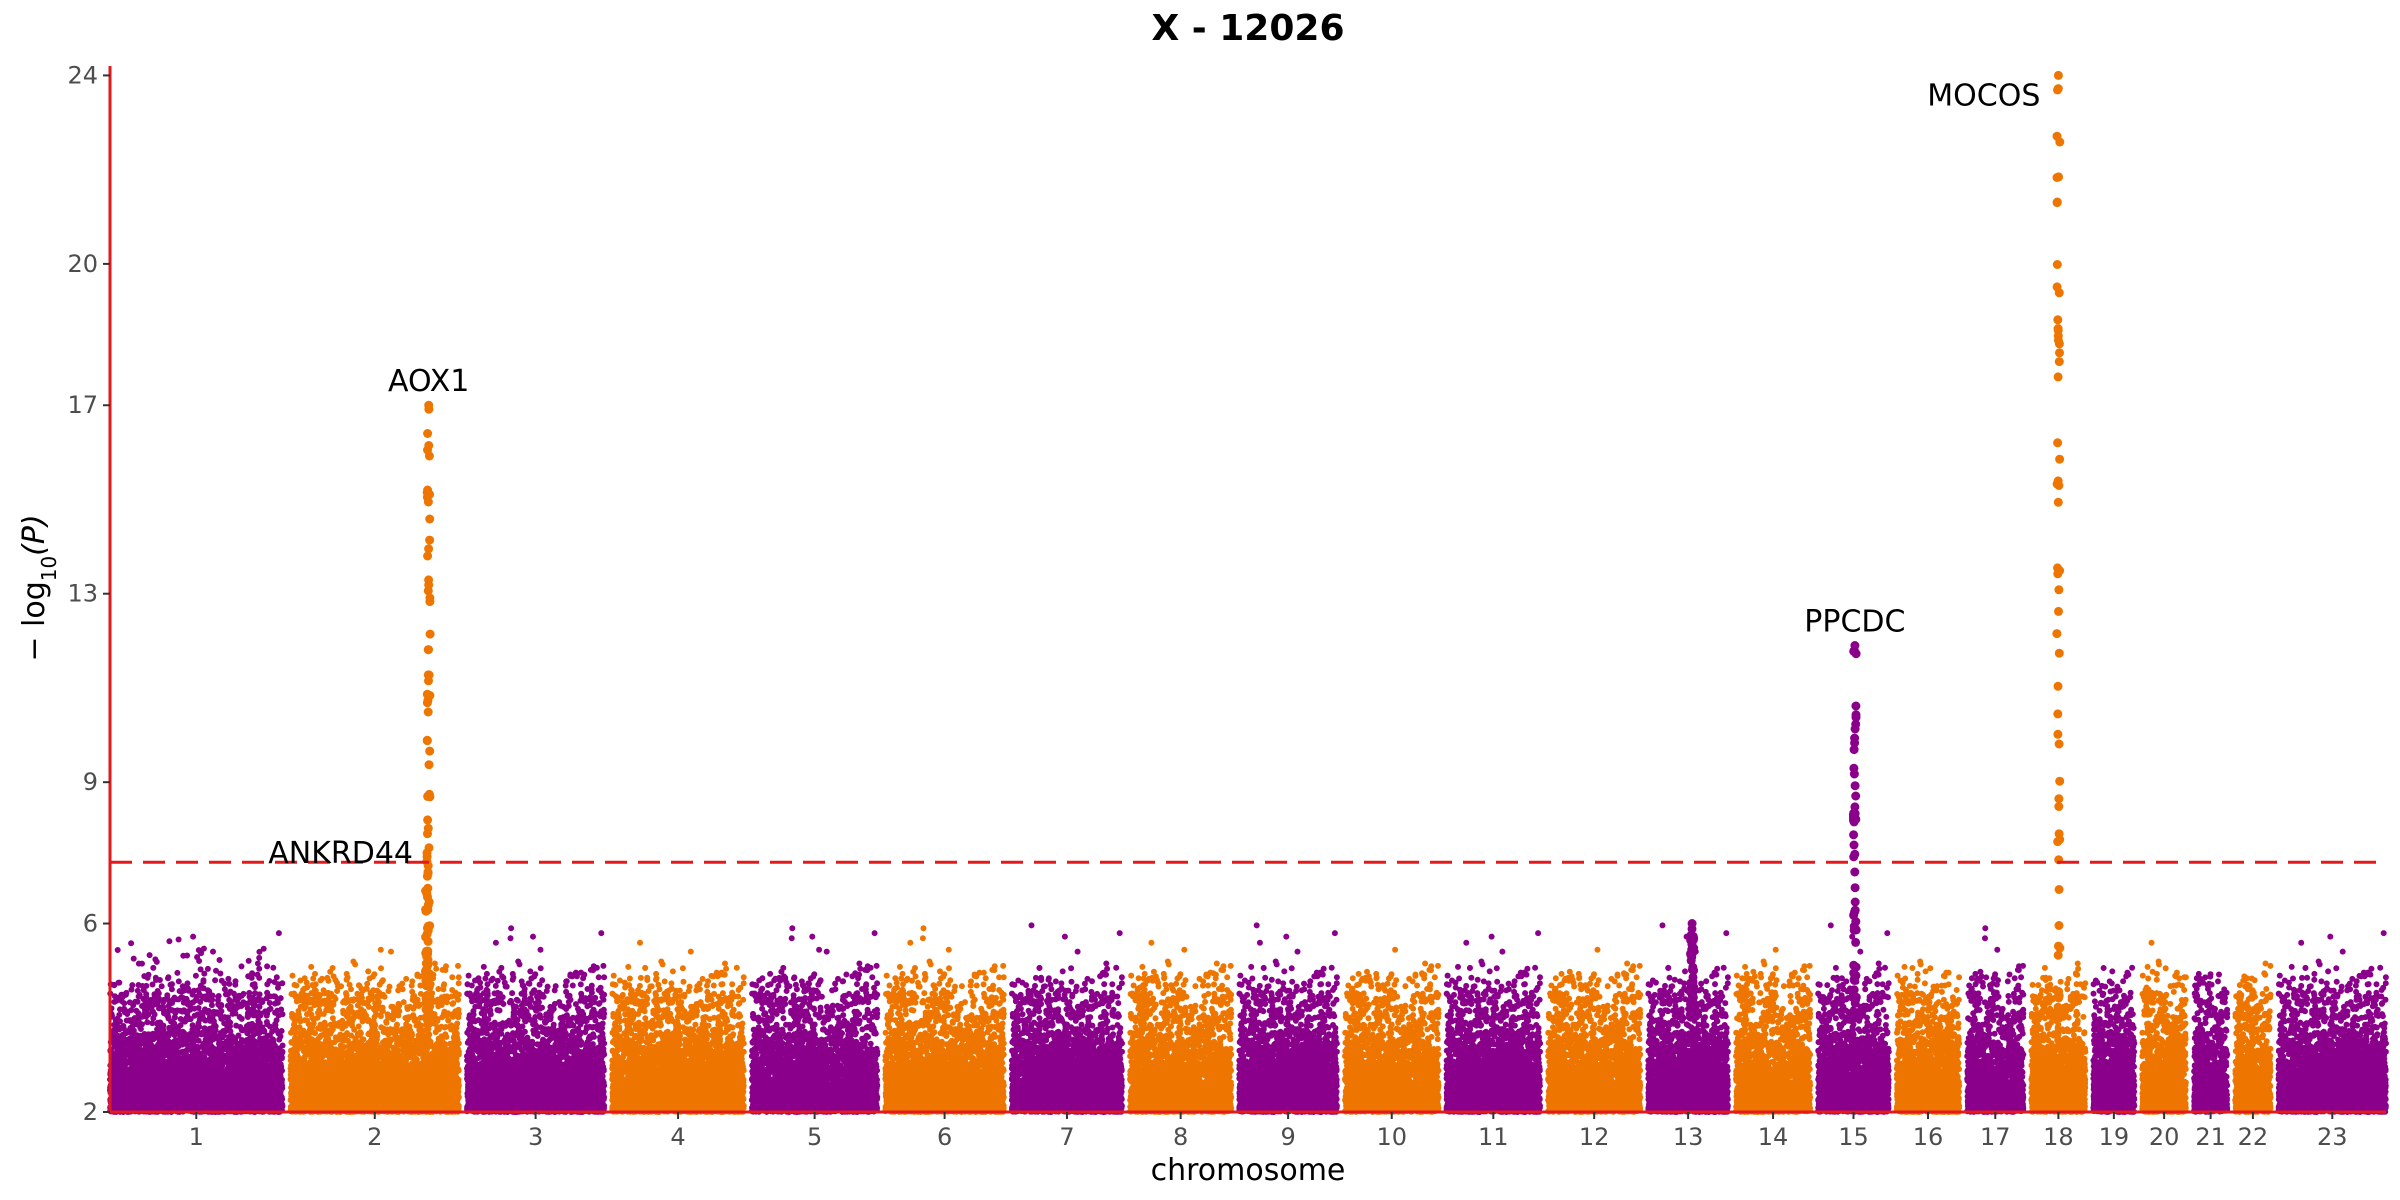  I want to click on y-tick-label: 20, so click(82, 264).